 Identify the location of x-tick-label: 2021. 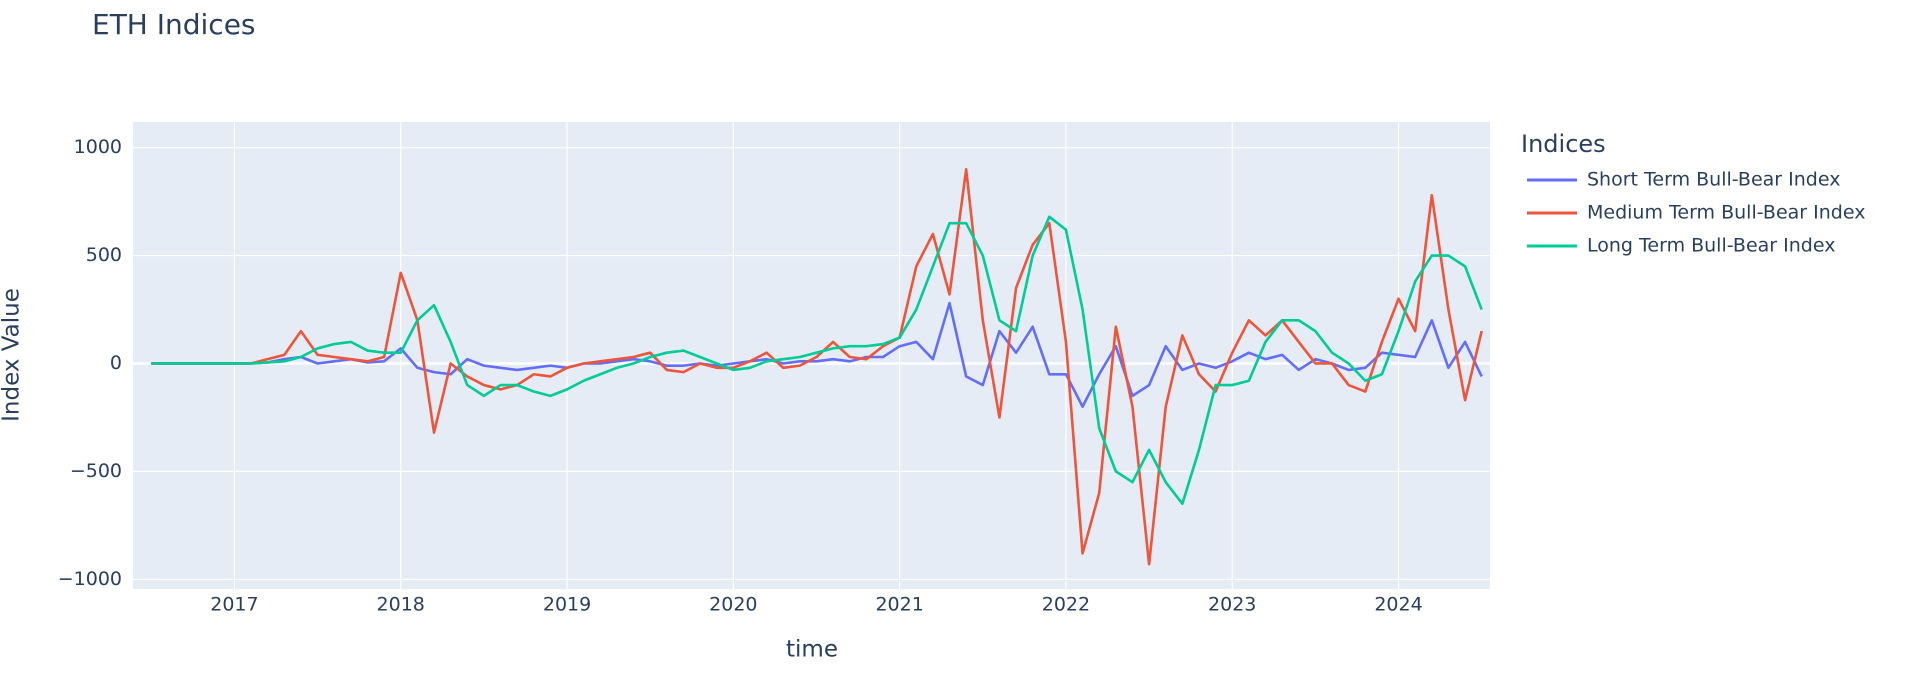
(899, 605).